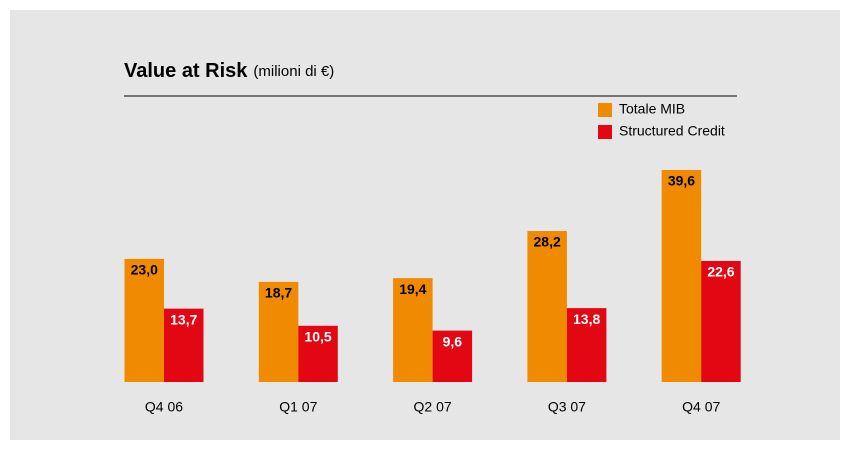 Image resolution: width=851 pixels, height=455 pixels. What do you see at coordinates (412, 289) in the screenshot?
I see `value-label: 19,4` at bounding box center [412, 289].